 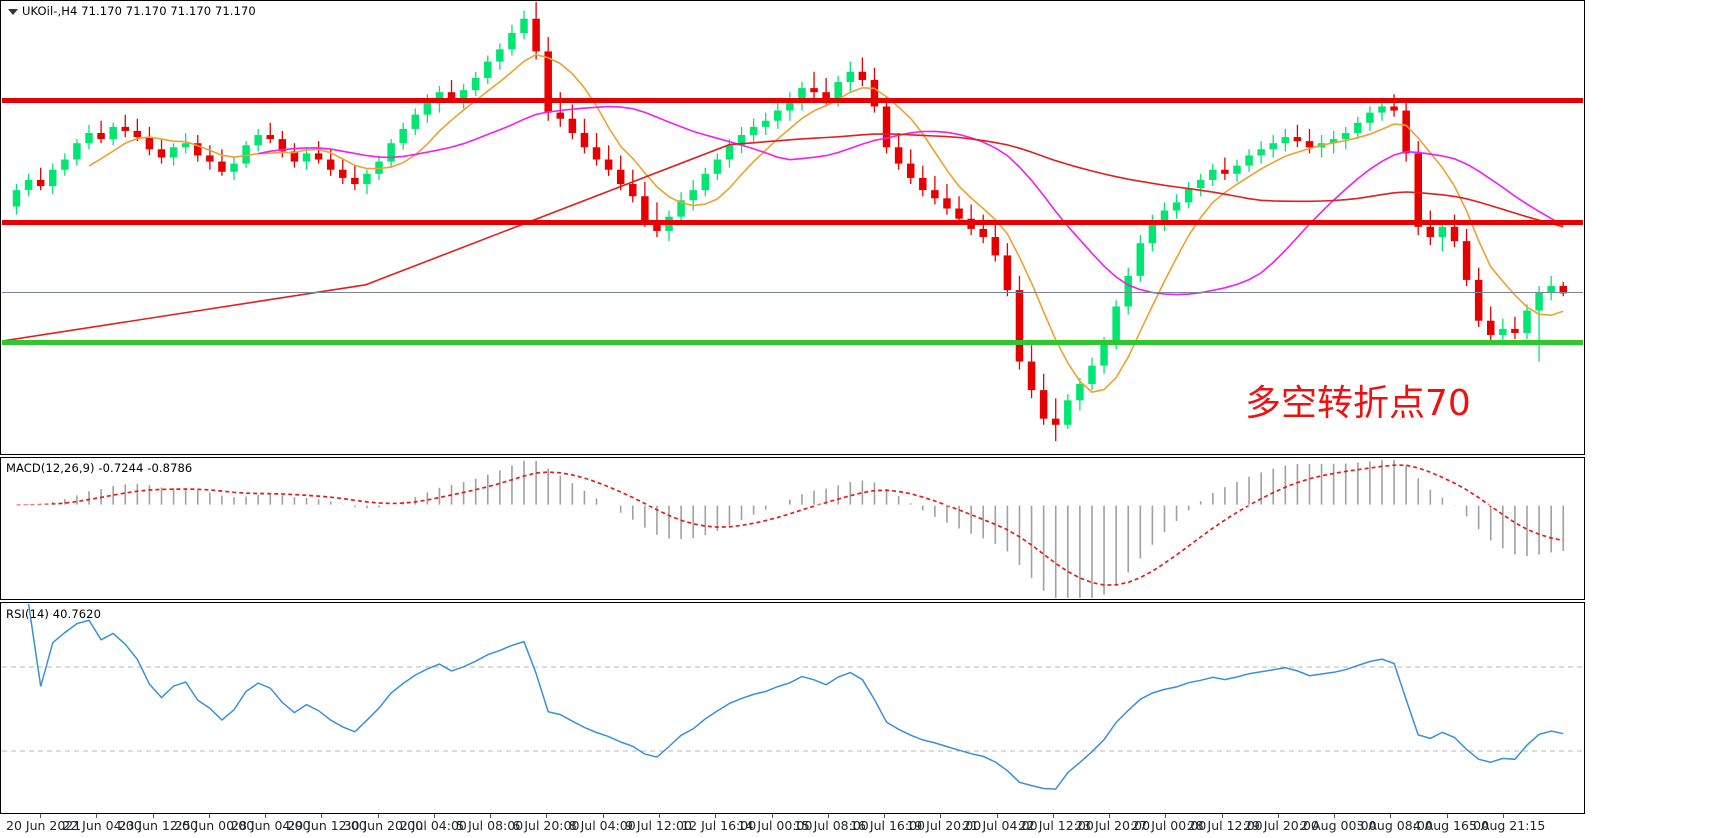 I want to click on time-tick-label: 8 Jul 04:00, so click(x=602, y=825).